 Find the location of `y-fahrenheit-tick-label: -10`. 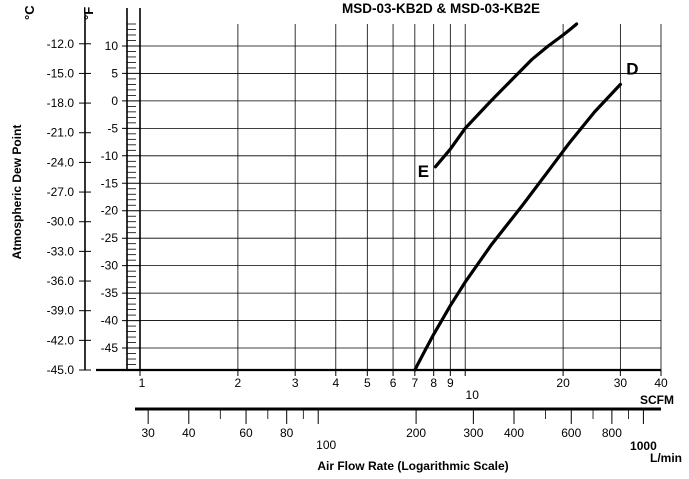

y-fahrenheit-tick-label: -10 is located at coordinates (110, 156).